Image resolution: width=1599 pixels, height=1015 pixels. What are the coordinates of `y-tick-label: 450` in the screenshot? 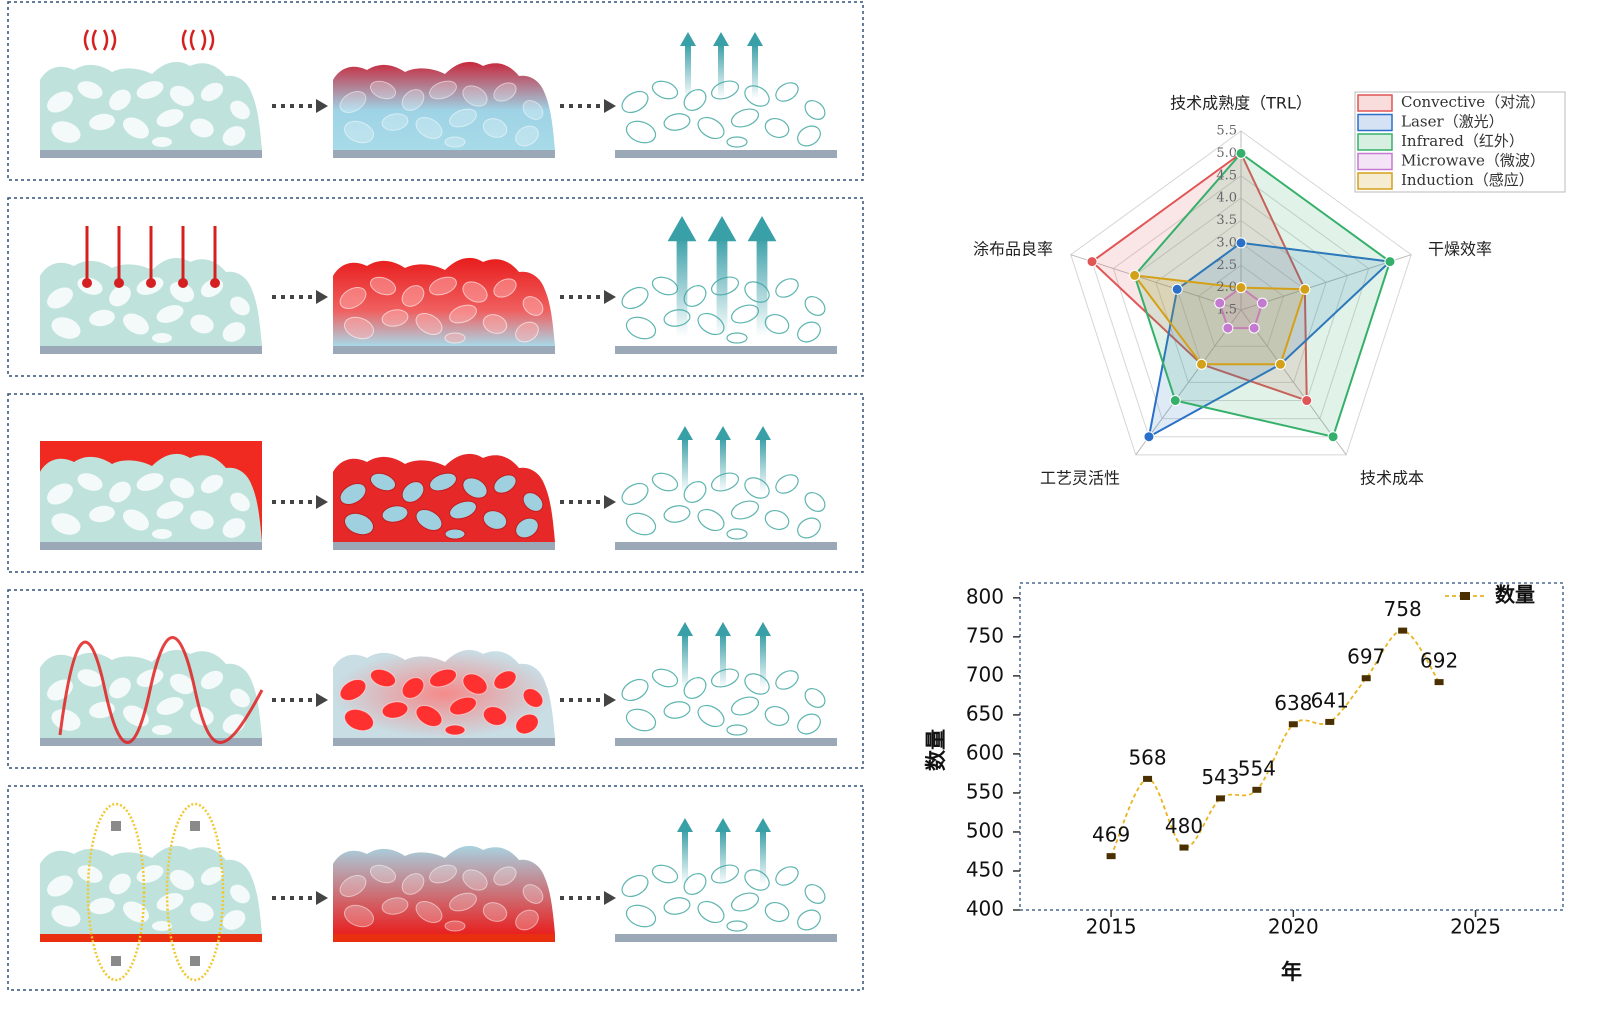 It's located at (985, 869).